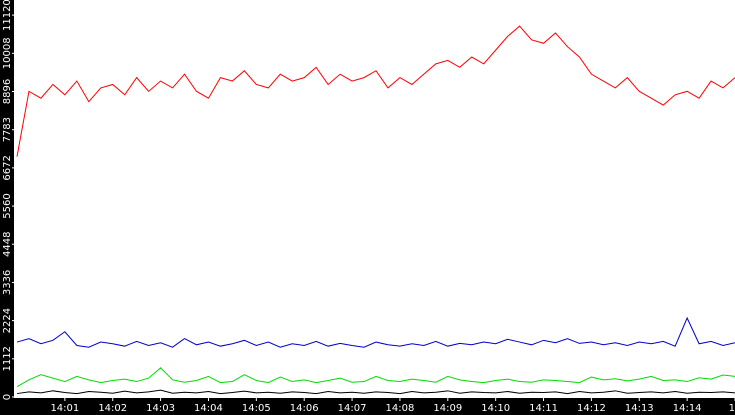  What do you see at coordinates (256, 408) in the screenshot?
I see `x-tick-label: 14:05` at bounding box center [256, 408].